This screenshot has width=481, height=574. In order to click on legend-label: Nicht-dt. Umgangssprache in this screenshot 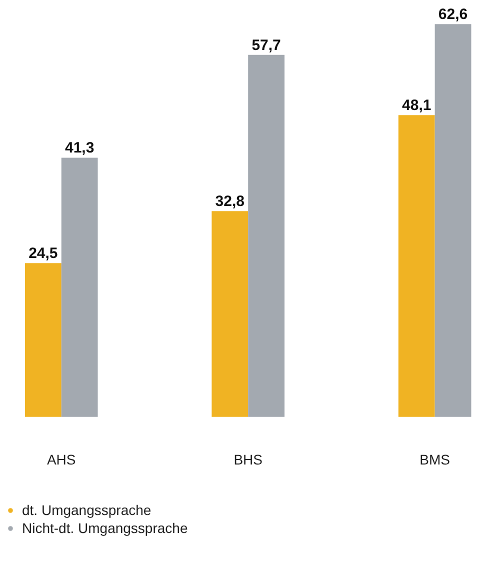, I will do `click(105, 528)`.